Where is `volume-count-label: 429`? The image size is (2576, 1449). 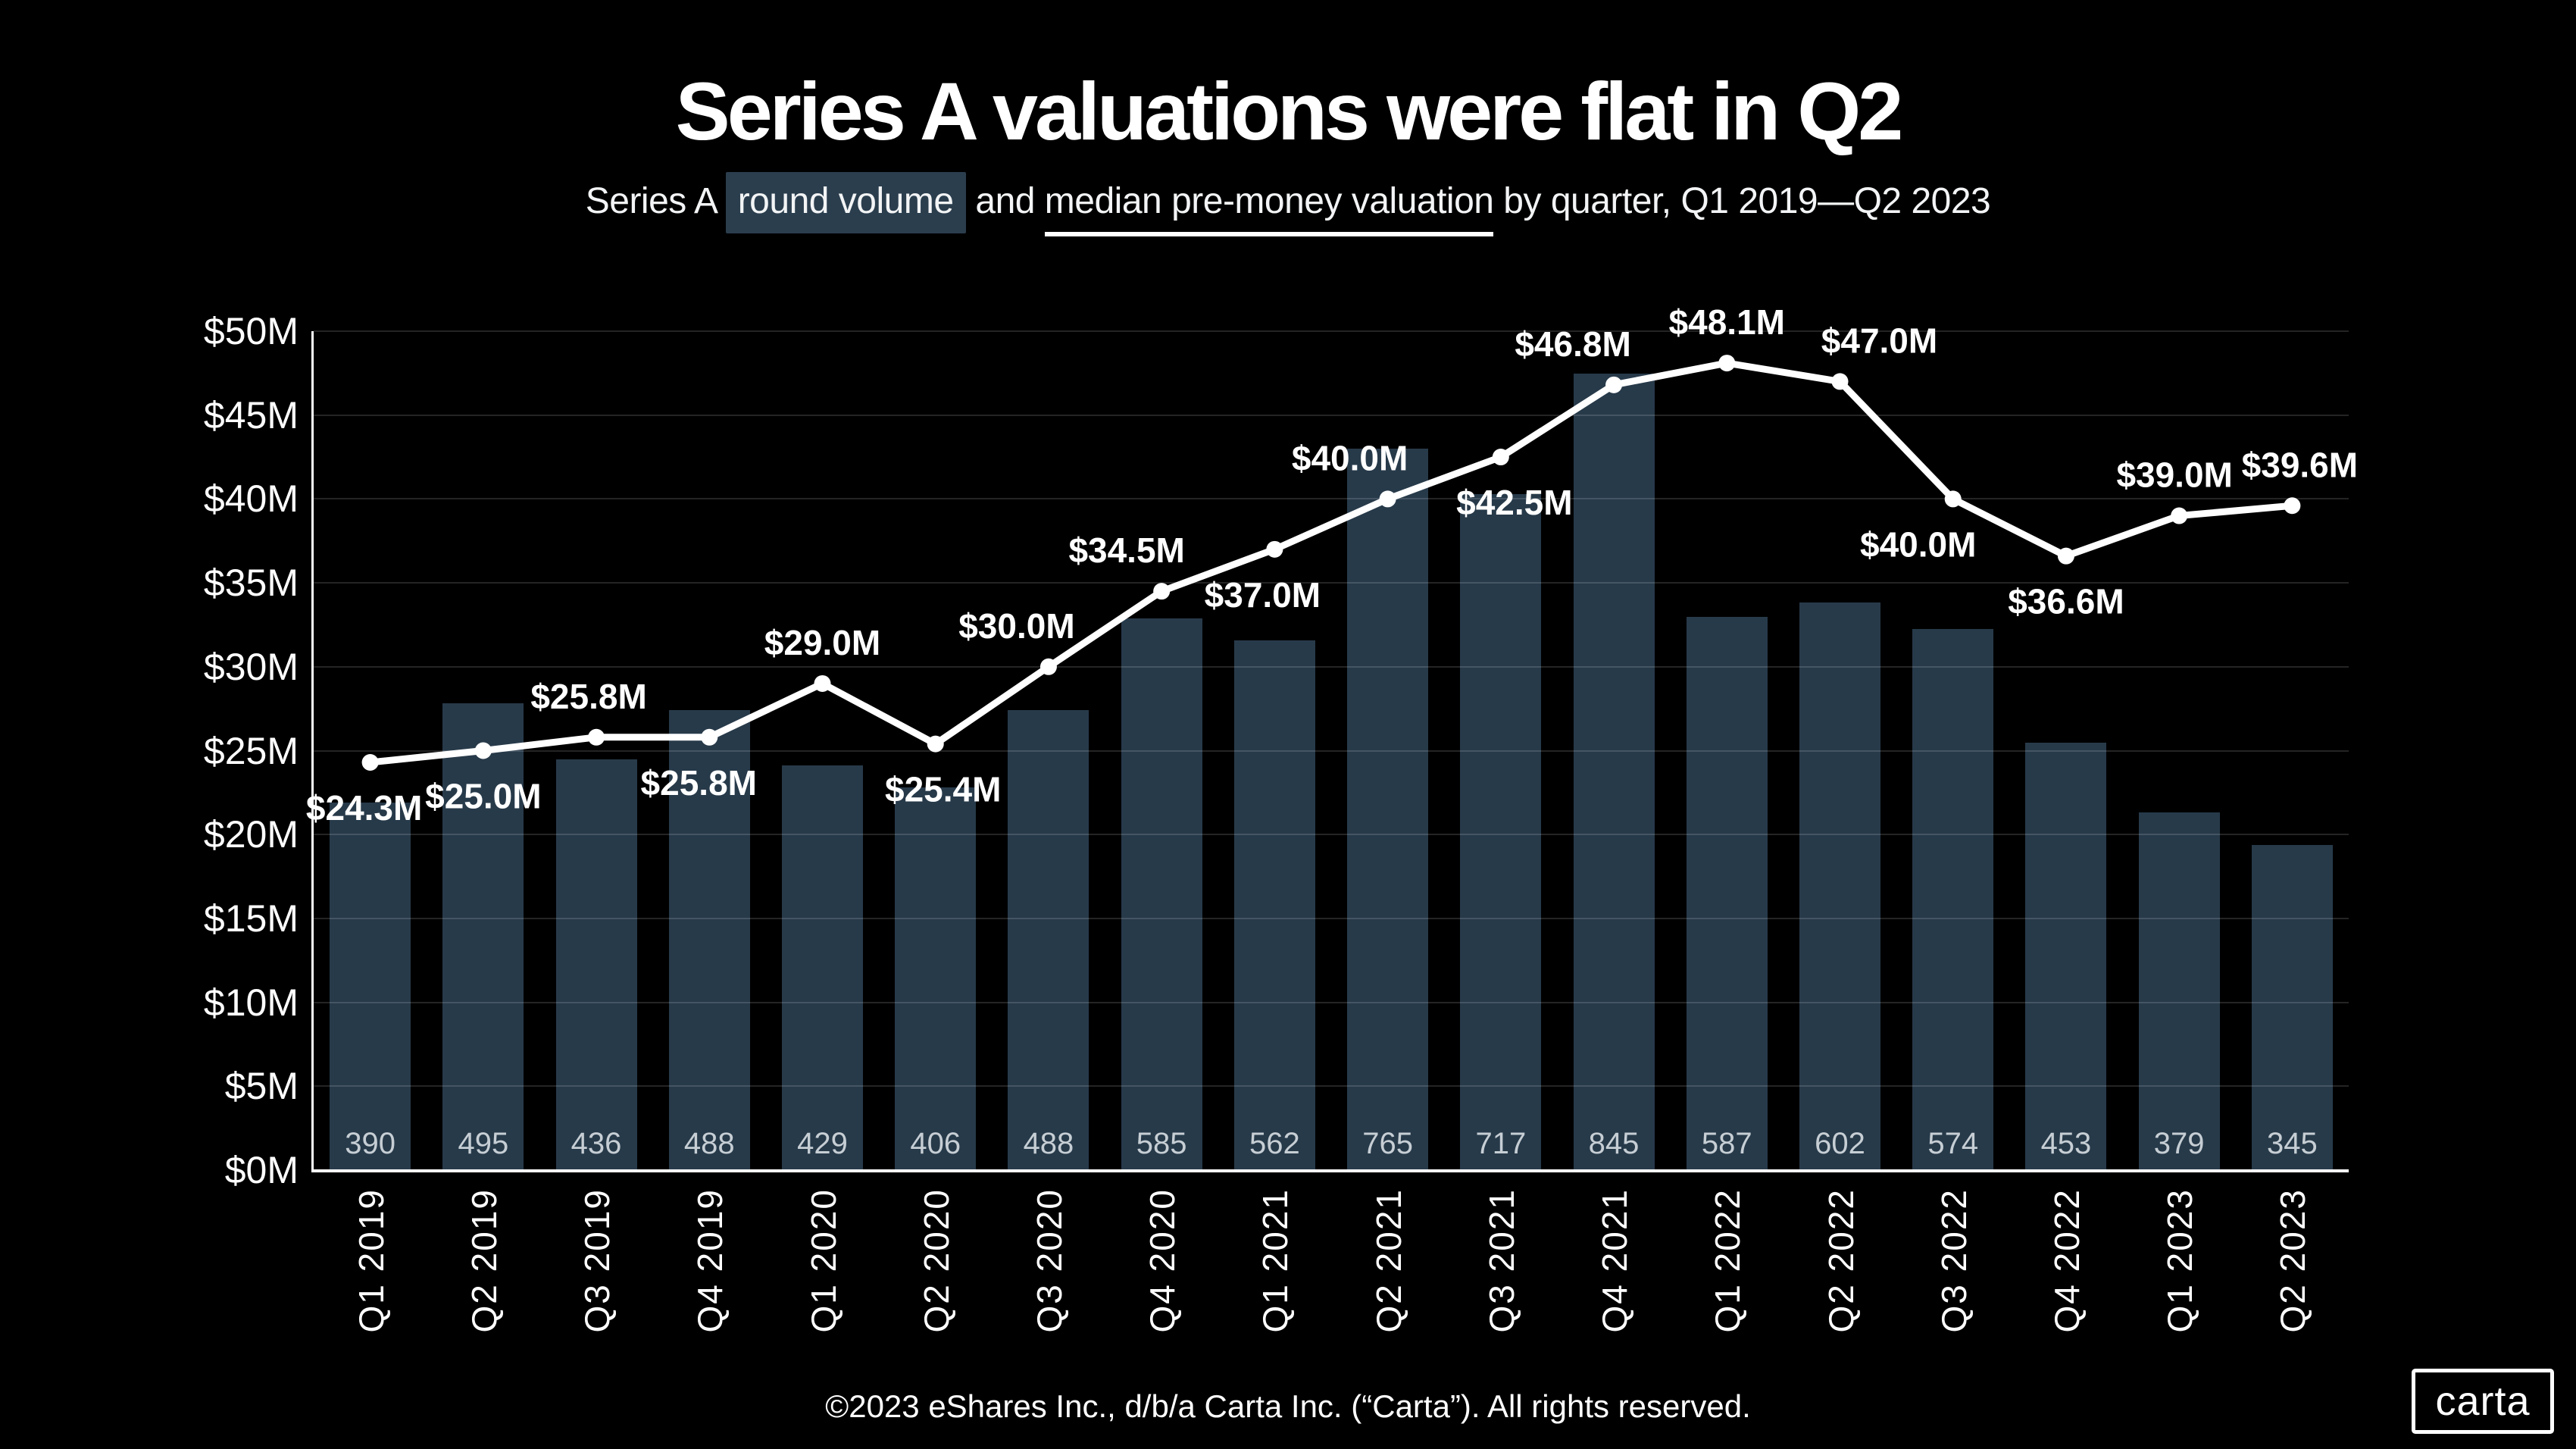 volume-count-label: 429 is located at coordinates (822, 1143).